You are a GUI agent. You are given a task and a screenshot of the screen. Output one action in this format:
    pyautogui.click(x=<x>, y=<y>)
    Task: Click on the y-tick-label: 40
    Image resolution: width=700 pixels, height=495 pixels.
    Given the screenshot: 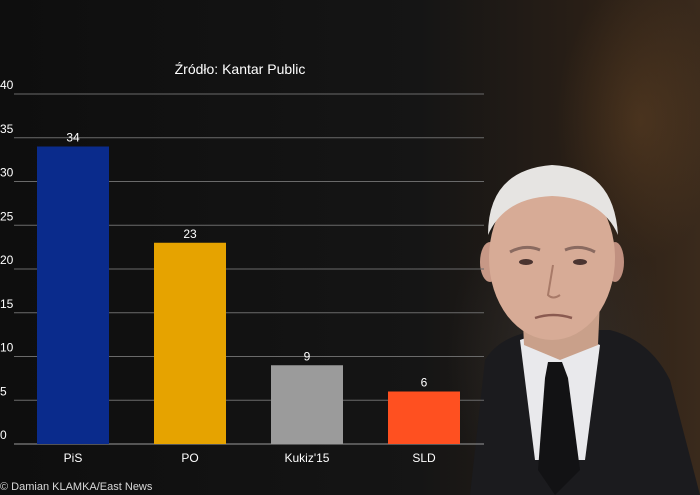 What is the action you would take?
    pyautogui.click(x=7, y=85)
    